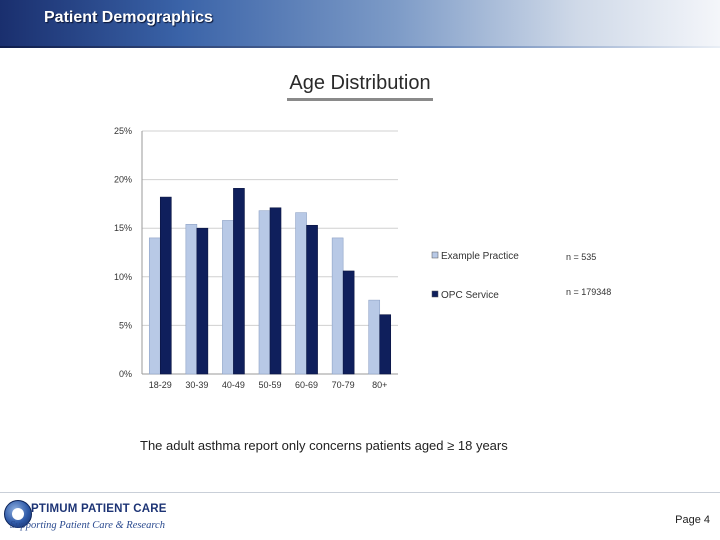 The image size is (720, 540). What do you see at coordinates (588, 292) in the screenshot?
I see `sample-size-label: n = 179348` at bounding box center [588, 292].